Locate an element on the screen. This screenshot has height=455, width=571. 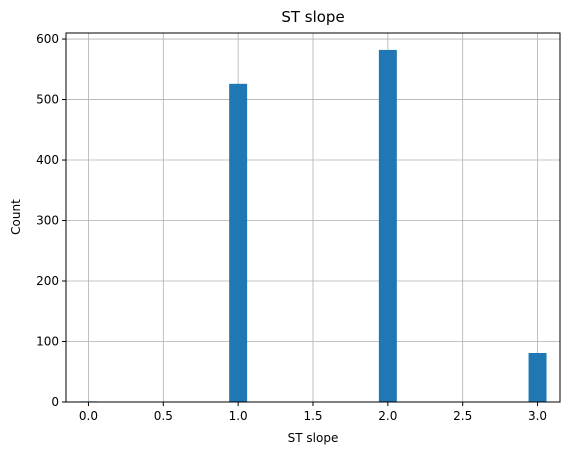
x-tick-label: 2.5 is located at coordinates (462, 416).